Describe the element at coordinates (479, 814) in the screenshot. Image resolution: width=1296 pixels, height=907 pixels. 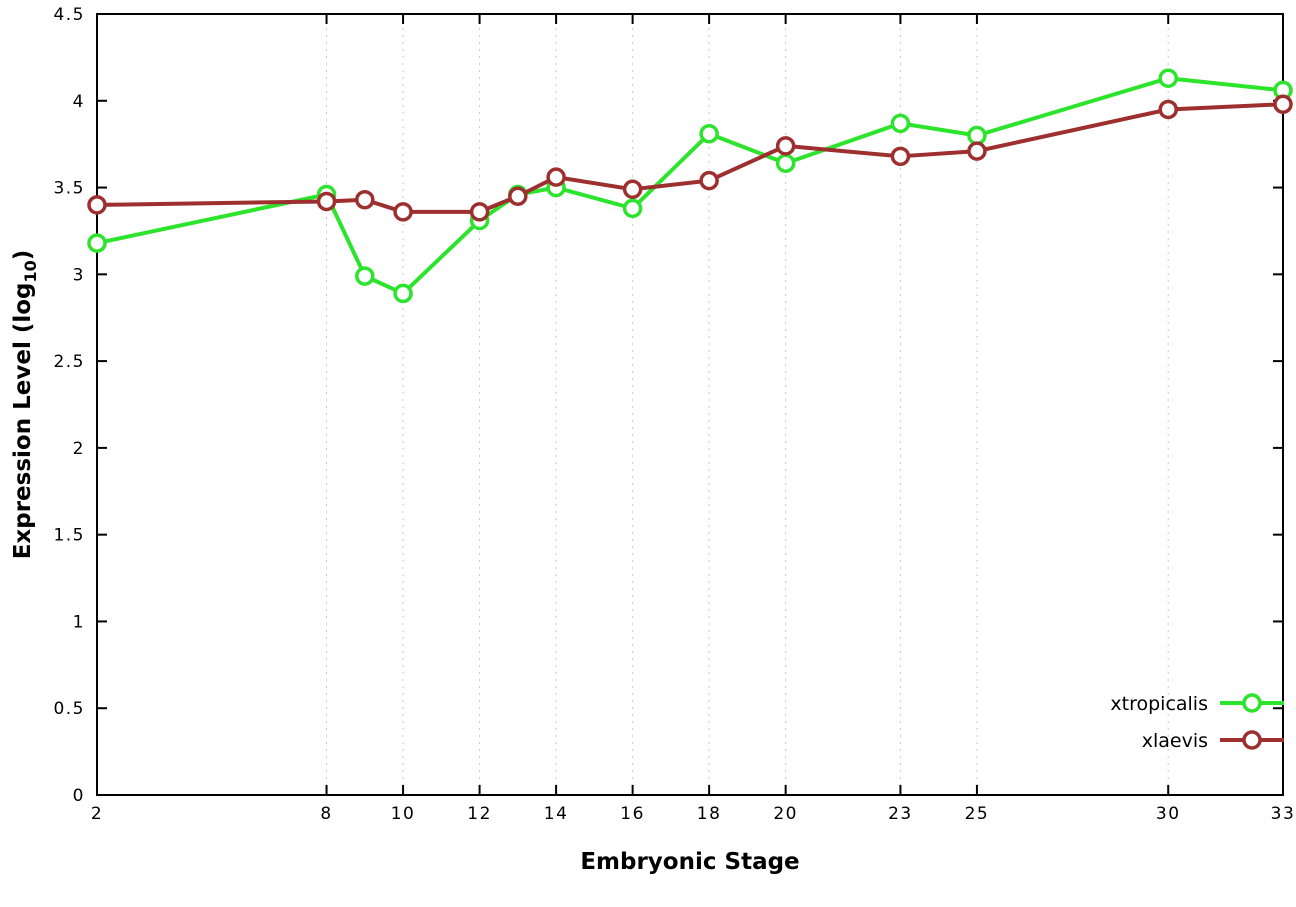
I see `x-tick-label: 12` at that location.